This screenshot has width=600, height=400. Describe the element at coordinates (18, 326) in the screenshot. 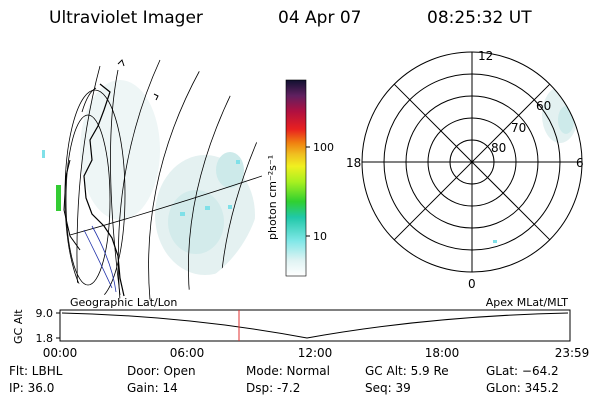

I see `altitude-axis-label: GC Alt` at that location.